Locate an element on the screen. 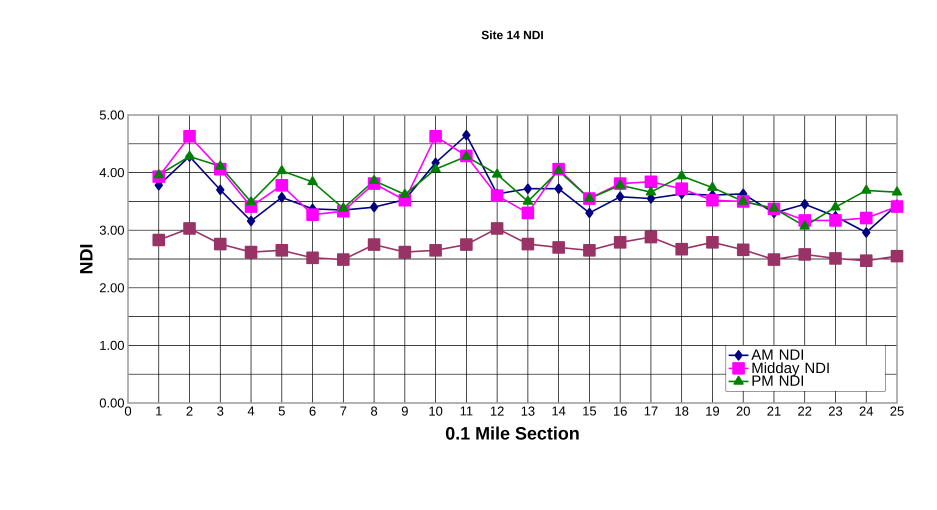 This screenshot has height=510, width=937. x-tick-label: 7 is located at coordinates (343, 411).